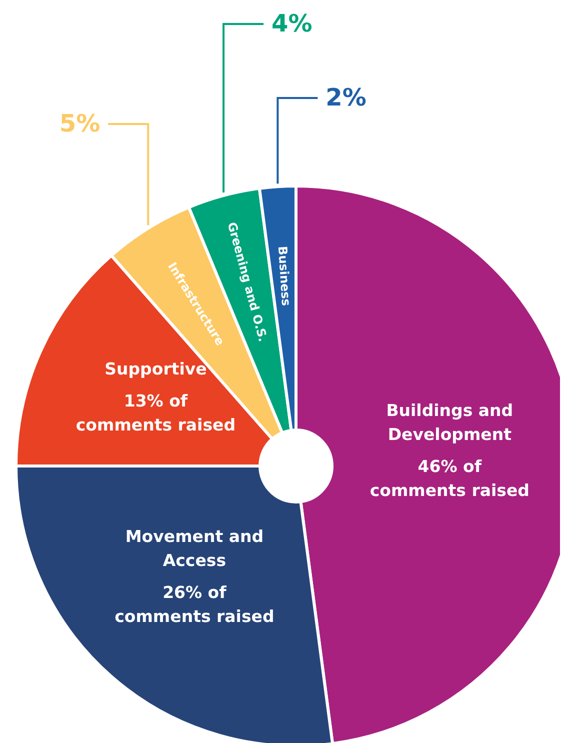 The width and height of the screenshot is (568, 743). What do you see at coordinates (284, 276) in the screenshot?
I see `slice-label: Business` at bounding box center [284, 276].